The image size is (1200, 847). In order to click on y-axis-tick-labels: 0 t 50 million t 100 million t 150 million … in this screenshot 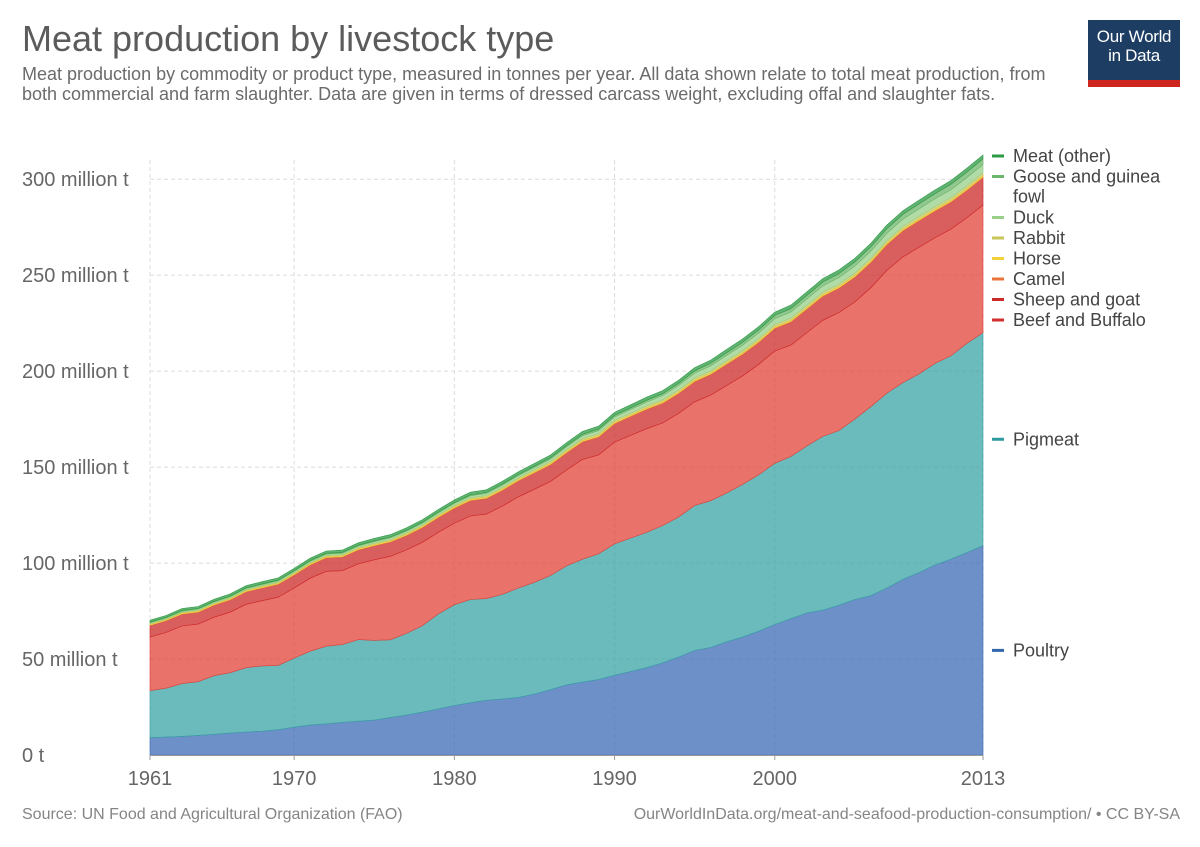, I will do `click(75, 468)`.